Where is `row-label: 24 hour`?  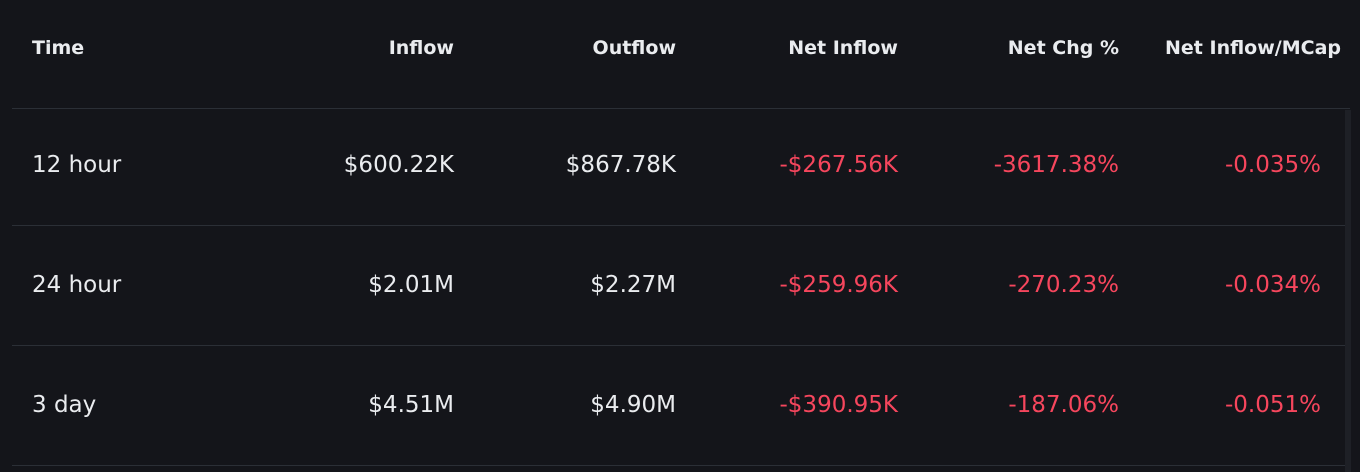 row-label: 24 hour is located at coordinates (77, 285).